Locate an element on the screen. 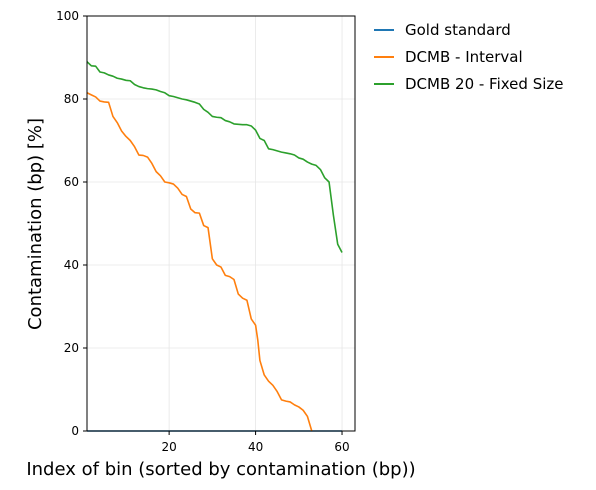 The width and height of the screenshot is (596, 490). y-axis-title: Contamination (bp) [%] is located at coordinates (35, 224).